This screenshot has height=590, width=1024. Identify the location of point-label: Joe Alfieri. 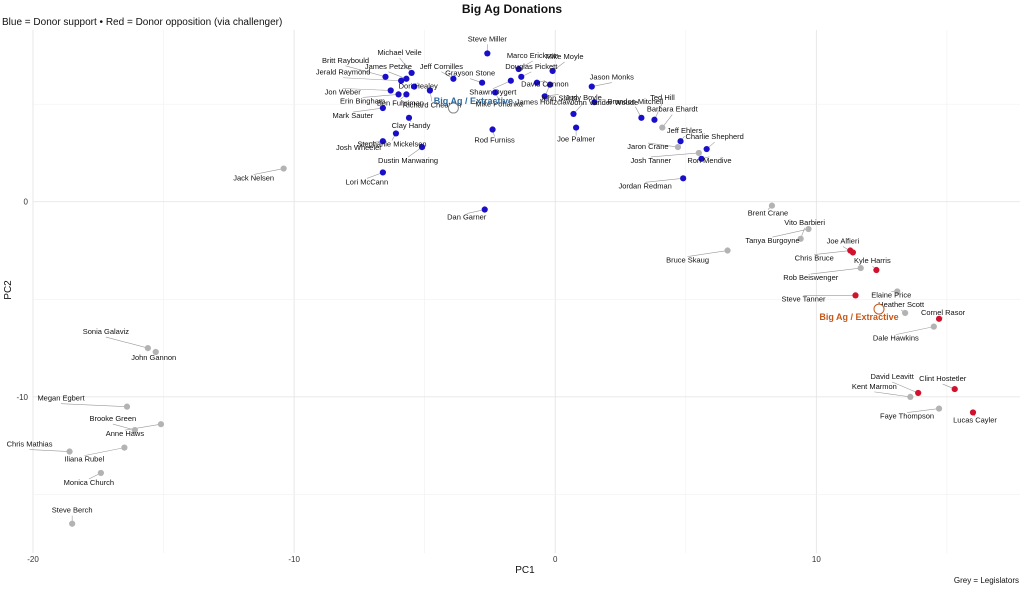
(843, 240).